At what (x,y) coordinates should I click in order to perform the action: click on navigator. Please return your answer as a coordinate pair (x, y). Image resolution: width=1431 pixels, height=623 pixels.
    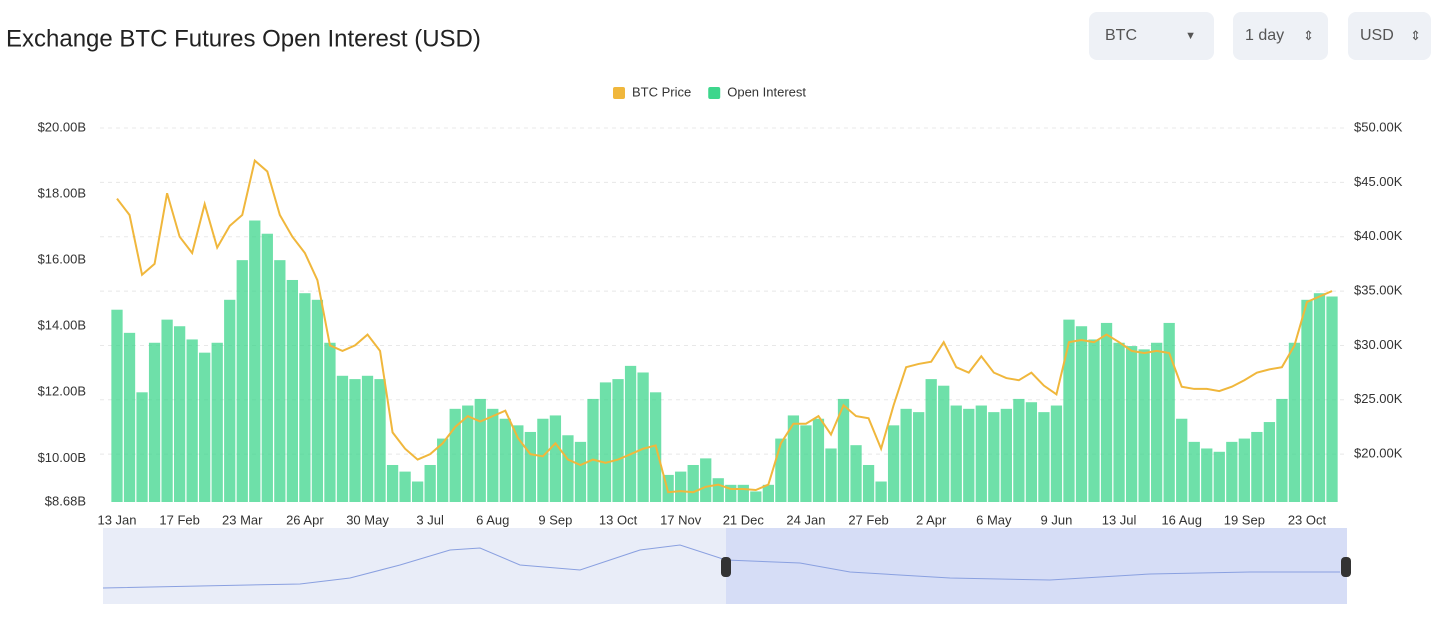
    Looking at the image, I should click on (726, 566).